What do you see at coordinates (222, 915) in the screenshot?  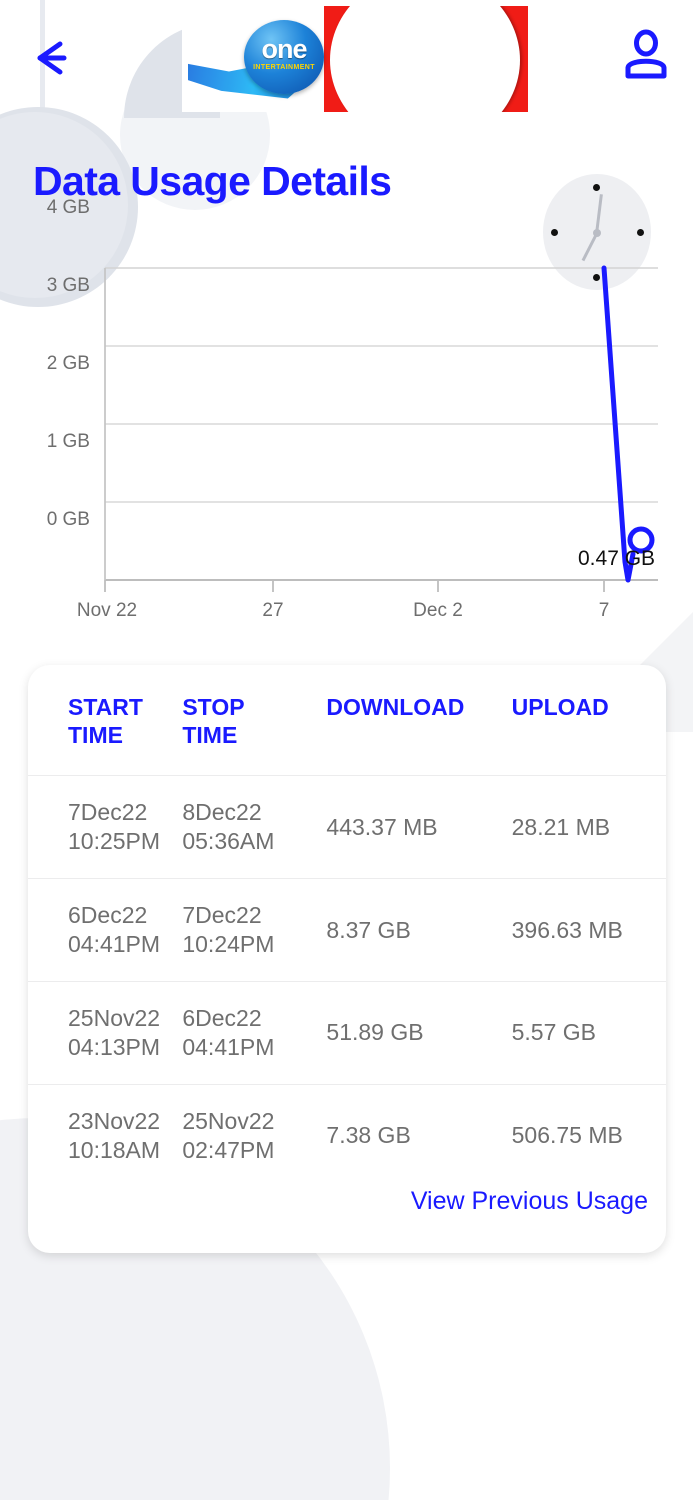 I see `stop-date: 7Dec22` at bounding box center [222, 915].